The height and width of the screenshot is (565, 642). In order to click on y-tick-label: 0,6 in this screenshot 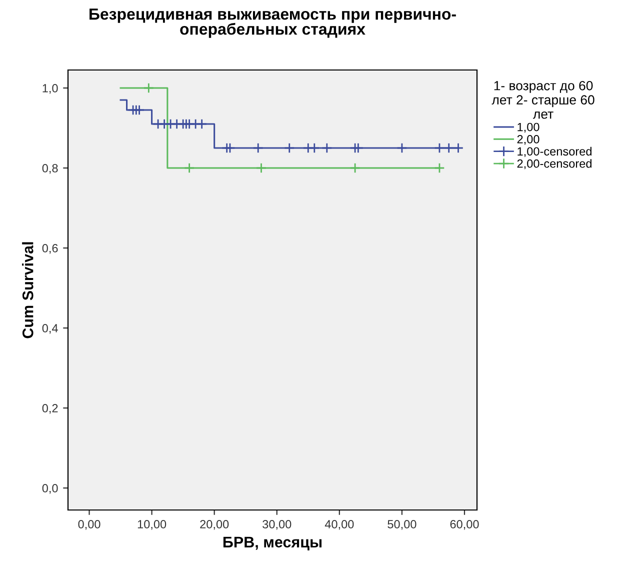, I will do `click(50, 249)`.